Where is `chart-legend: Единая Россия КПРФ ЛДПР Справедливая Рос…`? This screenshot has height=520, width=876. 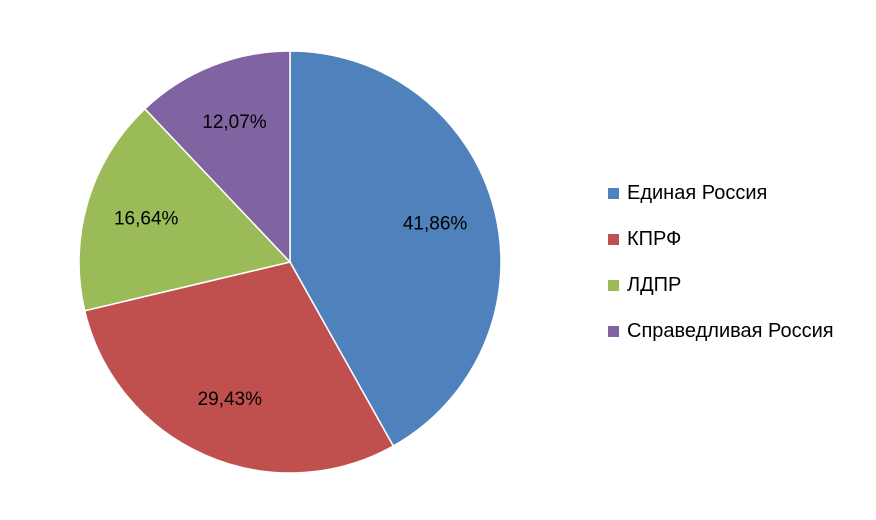
chart-legend: Единая Россия КПРФ ЛДПР Справедливая Рос… is located at coordinates (721, 270).